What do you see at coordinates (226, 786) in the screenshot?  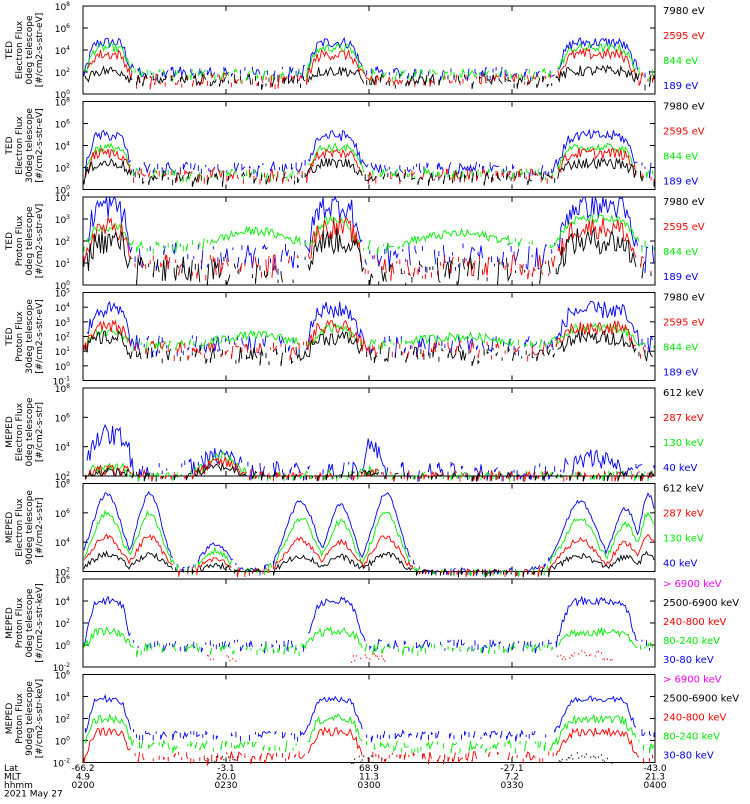 I see `hhmm-tick-label: 0230` at bounding box center [226, 786].